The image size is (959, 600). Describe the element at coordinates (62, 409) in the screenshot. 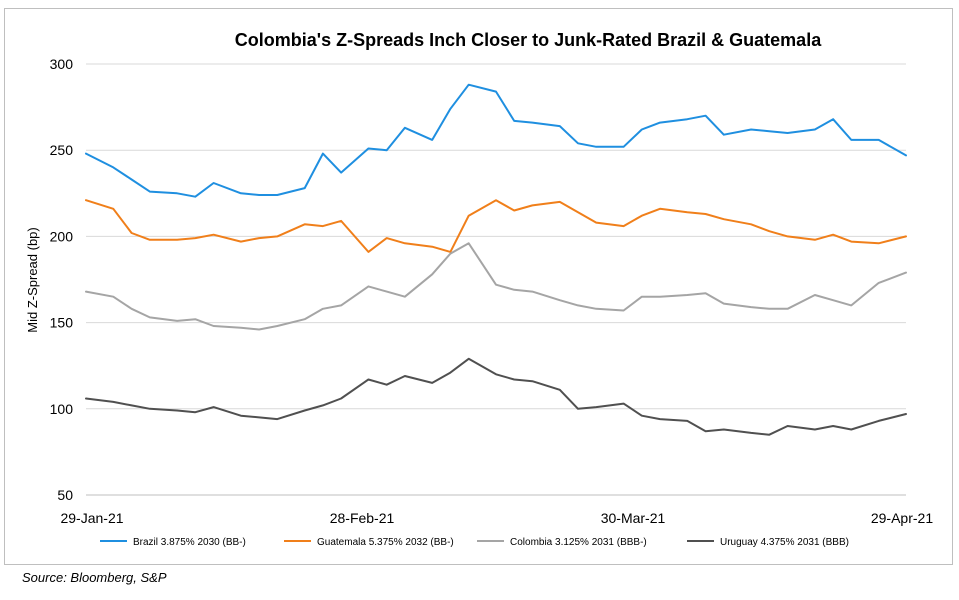

I see `y-tick-label: 100` at that location.